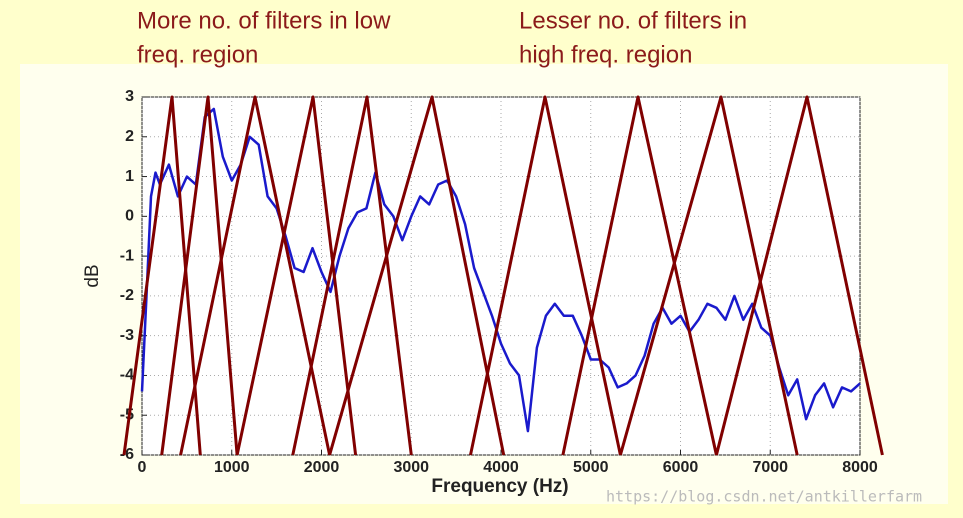 This screenshot has width=963, height=518. Describe the element at coordinates (127, 375) in the screenshot. I see `y-tick-label: -4` at that location.